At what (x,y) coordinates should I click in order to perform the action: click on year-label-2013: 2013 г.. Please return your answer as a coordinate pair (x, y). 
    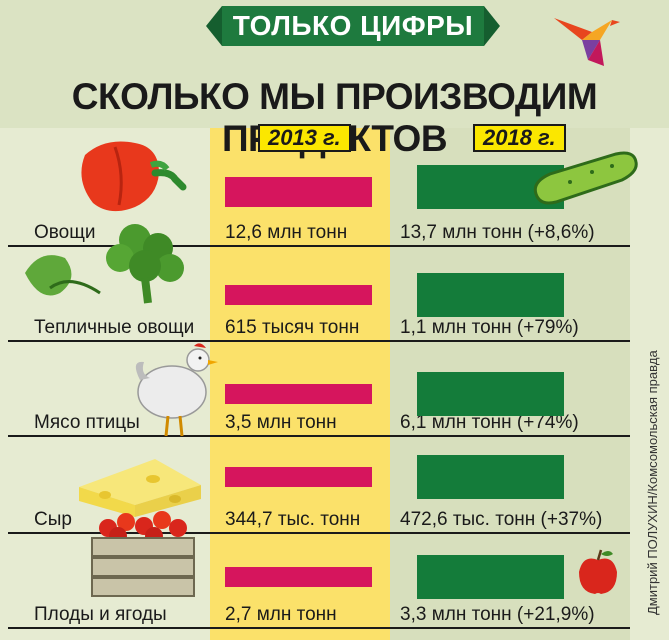
    Looking at the image, I should click on (304, 138).